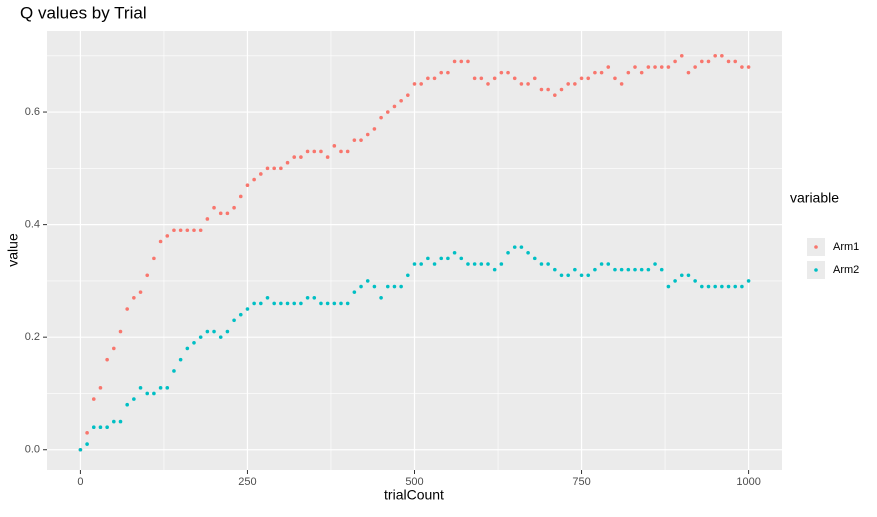  What do you see at coordinates (814, 198) in the screenshot?
I see `legend-title: variable` at bounding box center [814, 198].